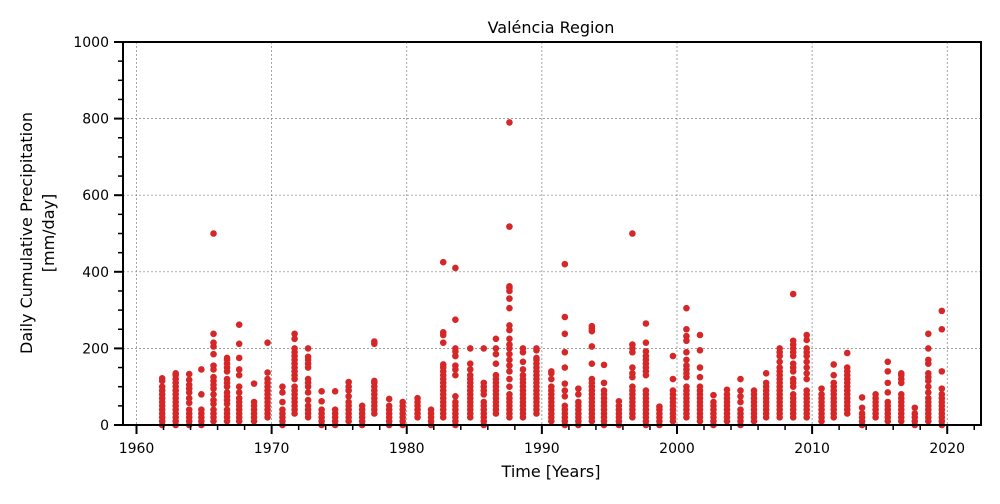 The image size is (1000, 504). What do you see at coordinates (947, 449) in the screenshot?
I see `x-tick-label: 2020` at bounding box center [947, 449].